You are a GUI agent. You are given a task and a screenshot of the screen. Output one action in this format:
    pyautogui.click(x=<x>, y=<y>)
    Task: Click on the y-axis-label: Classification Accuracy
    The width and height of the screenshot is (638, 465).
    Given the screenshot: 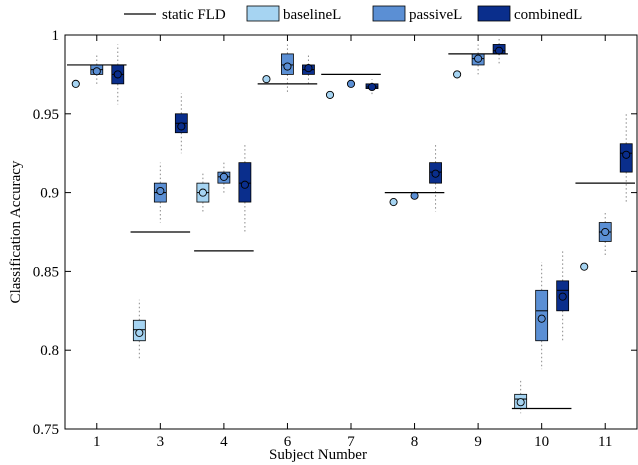 What is the action you would take?
    pyautogui.click(x=16, y=231)
    